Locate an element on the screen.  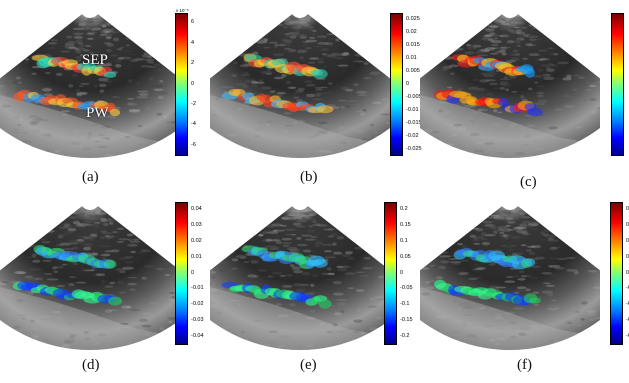
colorbar-tick-label: 0.4 is located at coordinates (627, 240).